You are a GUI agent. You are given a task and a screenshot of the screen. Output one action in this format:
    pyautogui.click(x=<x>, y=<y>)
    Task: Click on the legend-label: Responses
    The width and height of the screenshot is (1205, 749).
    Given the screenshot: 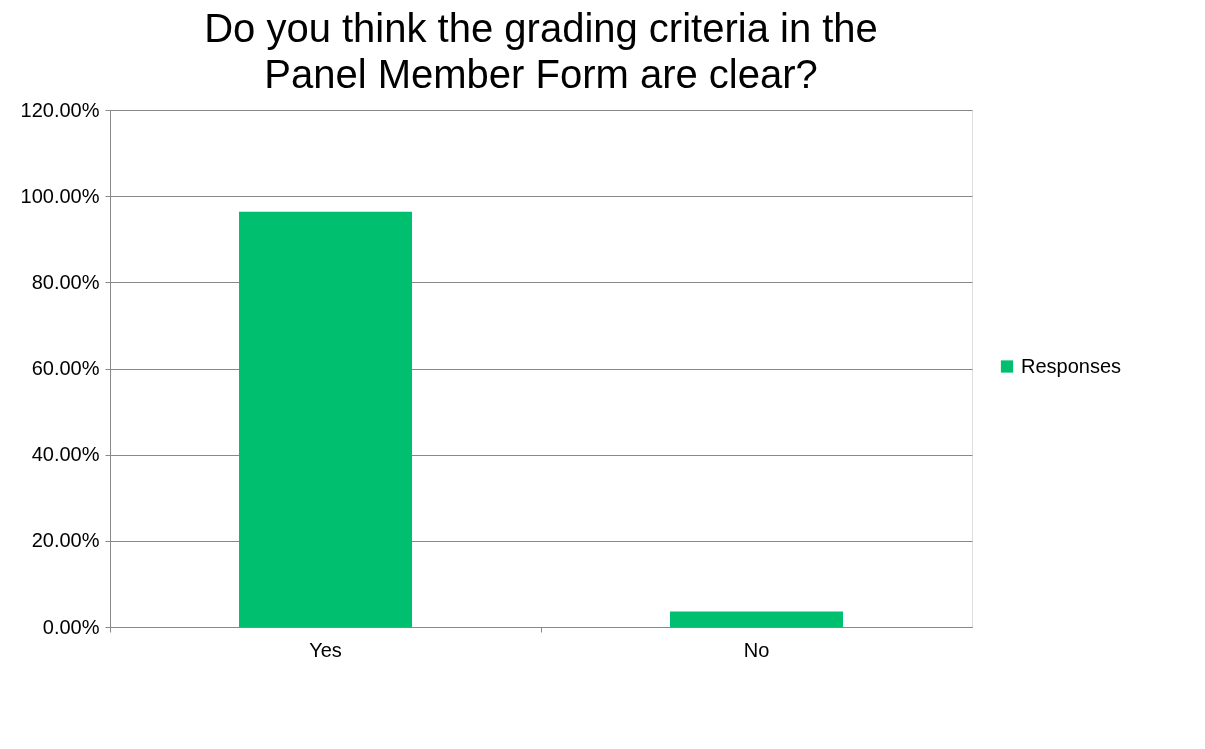 What is the action you would take?
    pyautogui.click(x=1071, y=365)
    